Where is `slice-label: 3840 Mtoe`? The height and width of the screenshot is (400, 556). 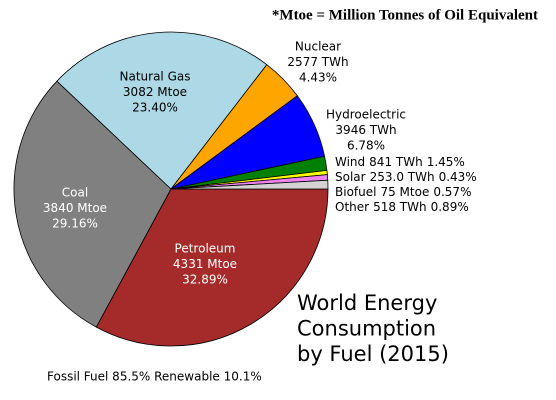 slice-label: 3840 Mtoe is located at coordinates (75, 208).